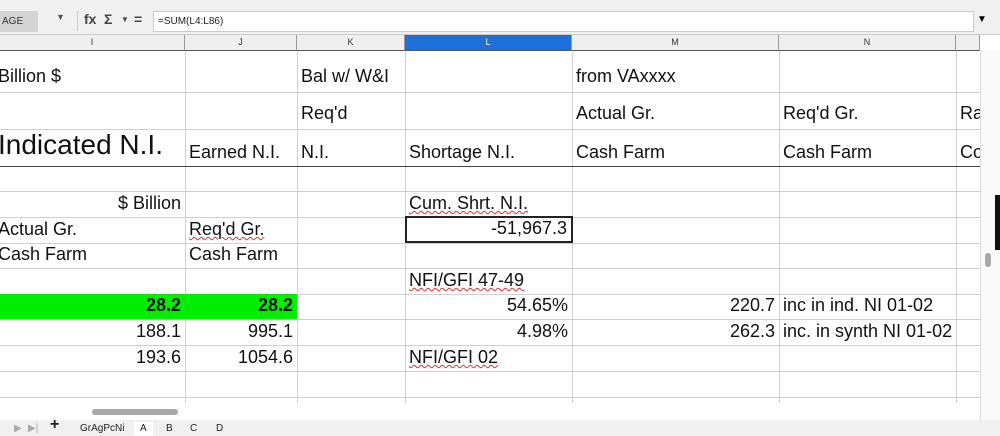 The width and height of the screenshot is (1000, 436). Describe the element at coordinates (462, 152) in the screenshot. I see `cell-l3: Shortage N.I.` at that location.